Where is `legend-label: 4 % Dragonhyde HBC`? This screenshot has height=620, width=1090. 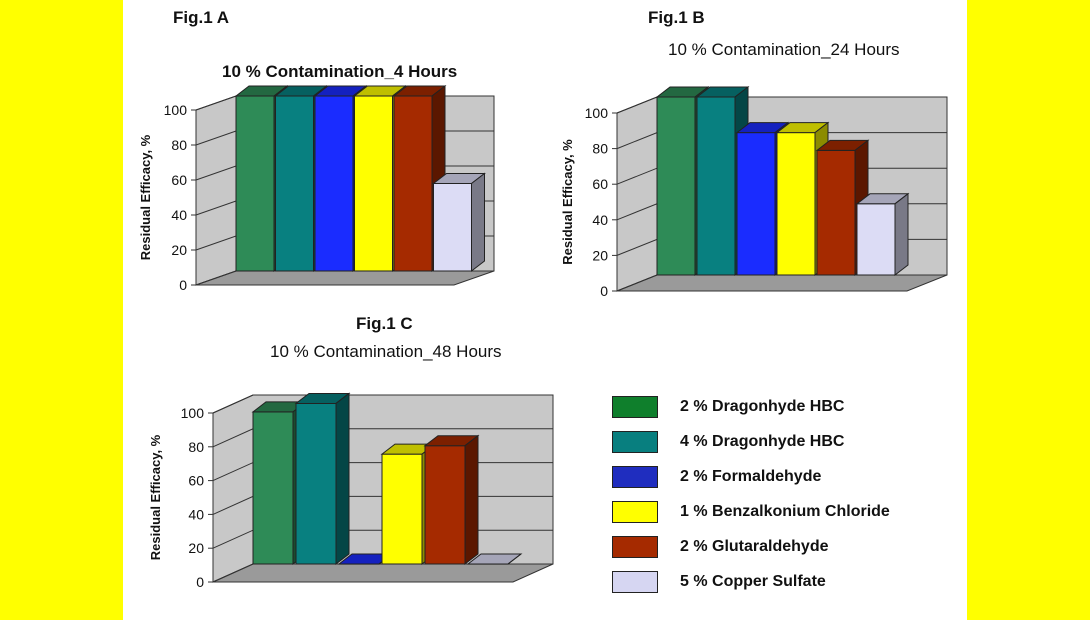 legend-label: 4 % Dragonhyde HBC is located at coordinates (762, 441).